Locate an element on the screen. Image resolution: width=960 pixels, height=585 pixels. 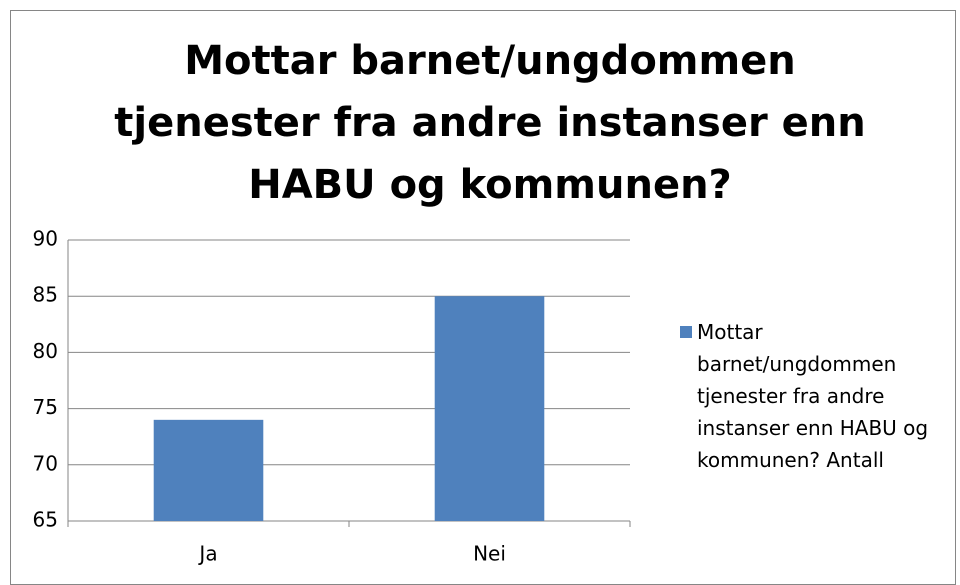
y-tick-label: 65 is located at coordinates (45, 520).